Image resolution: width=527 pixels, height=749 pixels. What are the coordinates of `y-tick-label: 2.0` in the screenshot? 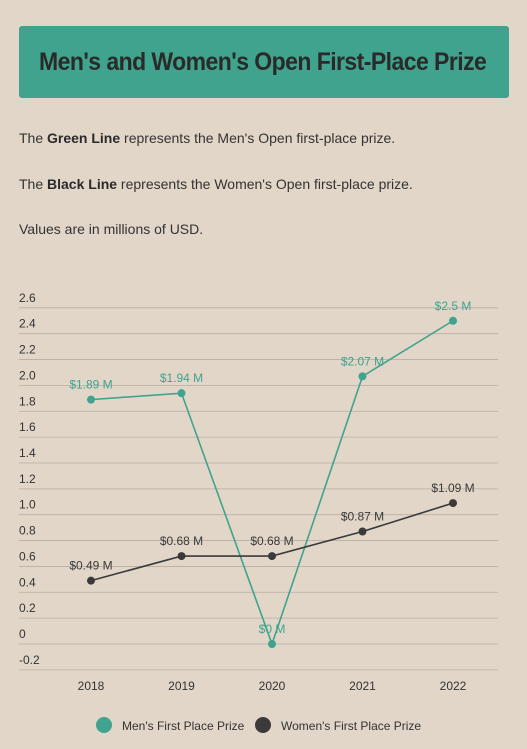 It's located at (27, 375).